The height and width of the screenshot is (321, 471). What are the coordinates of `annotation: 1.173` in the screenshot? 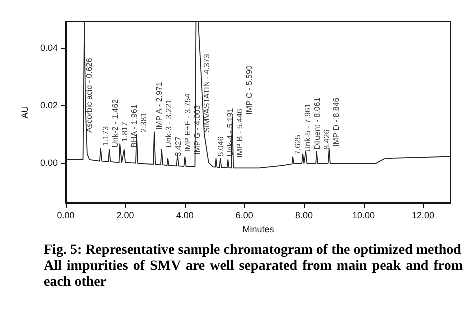 It's located at (105, 136).